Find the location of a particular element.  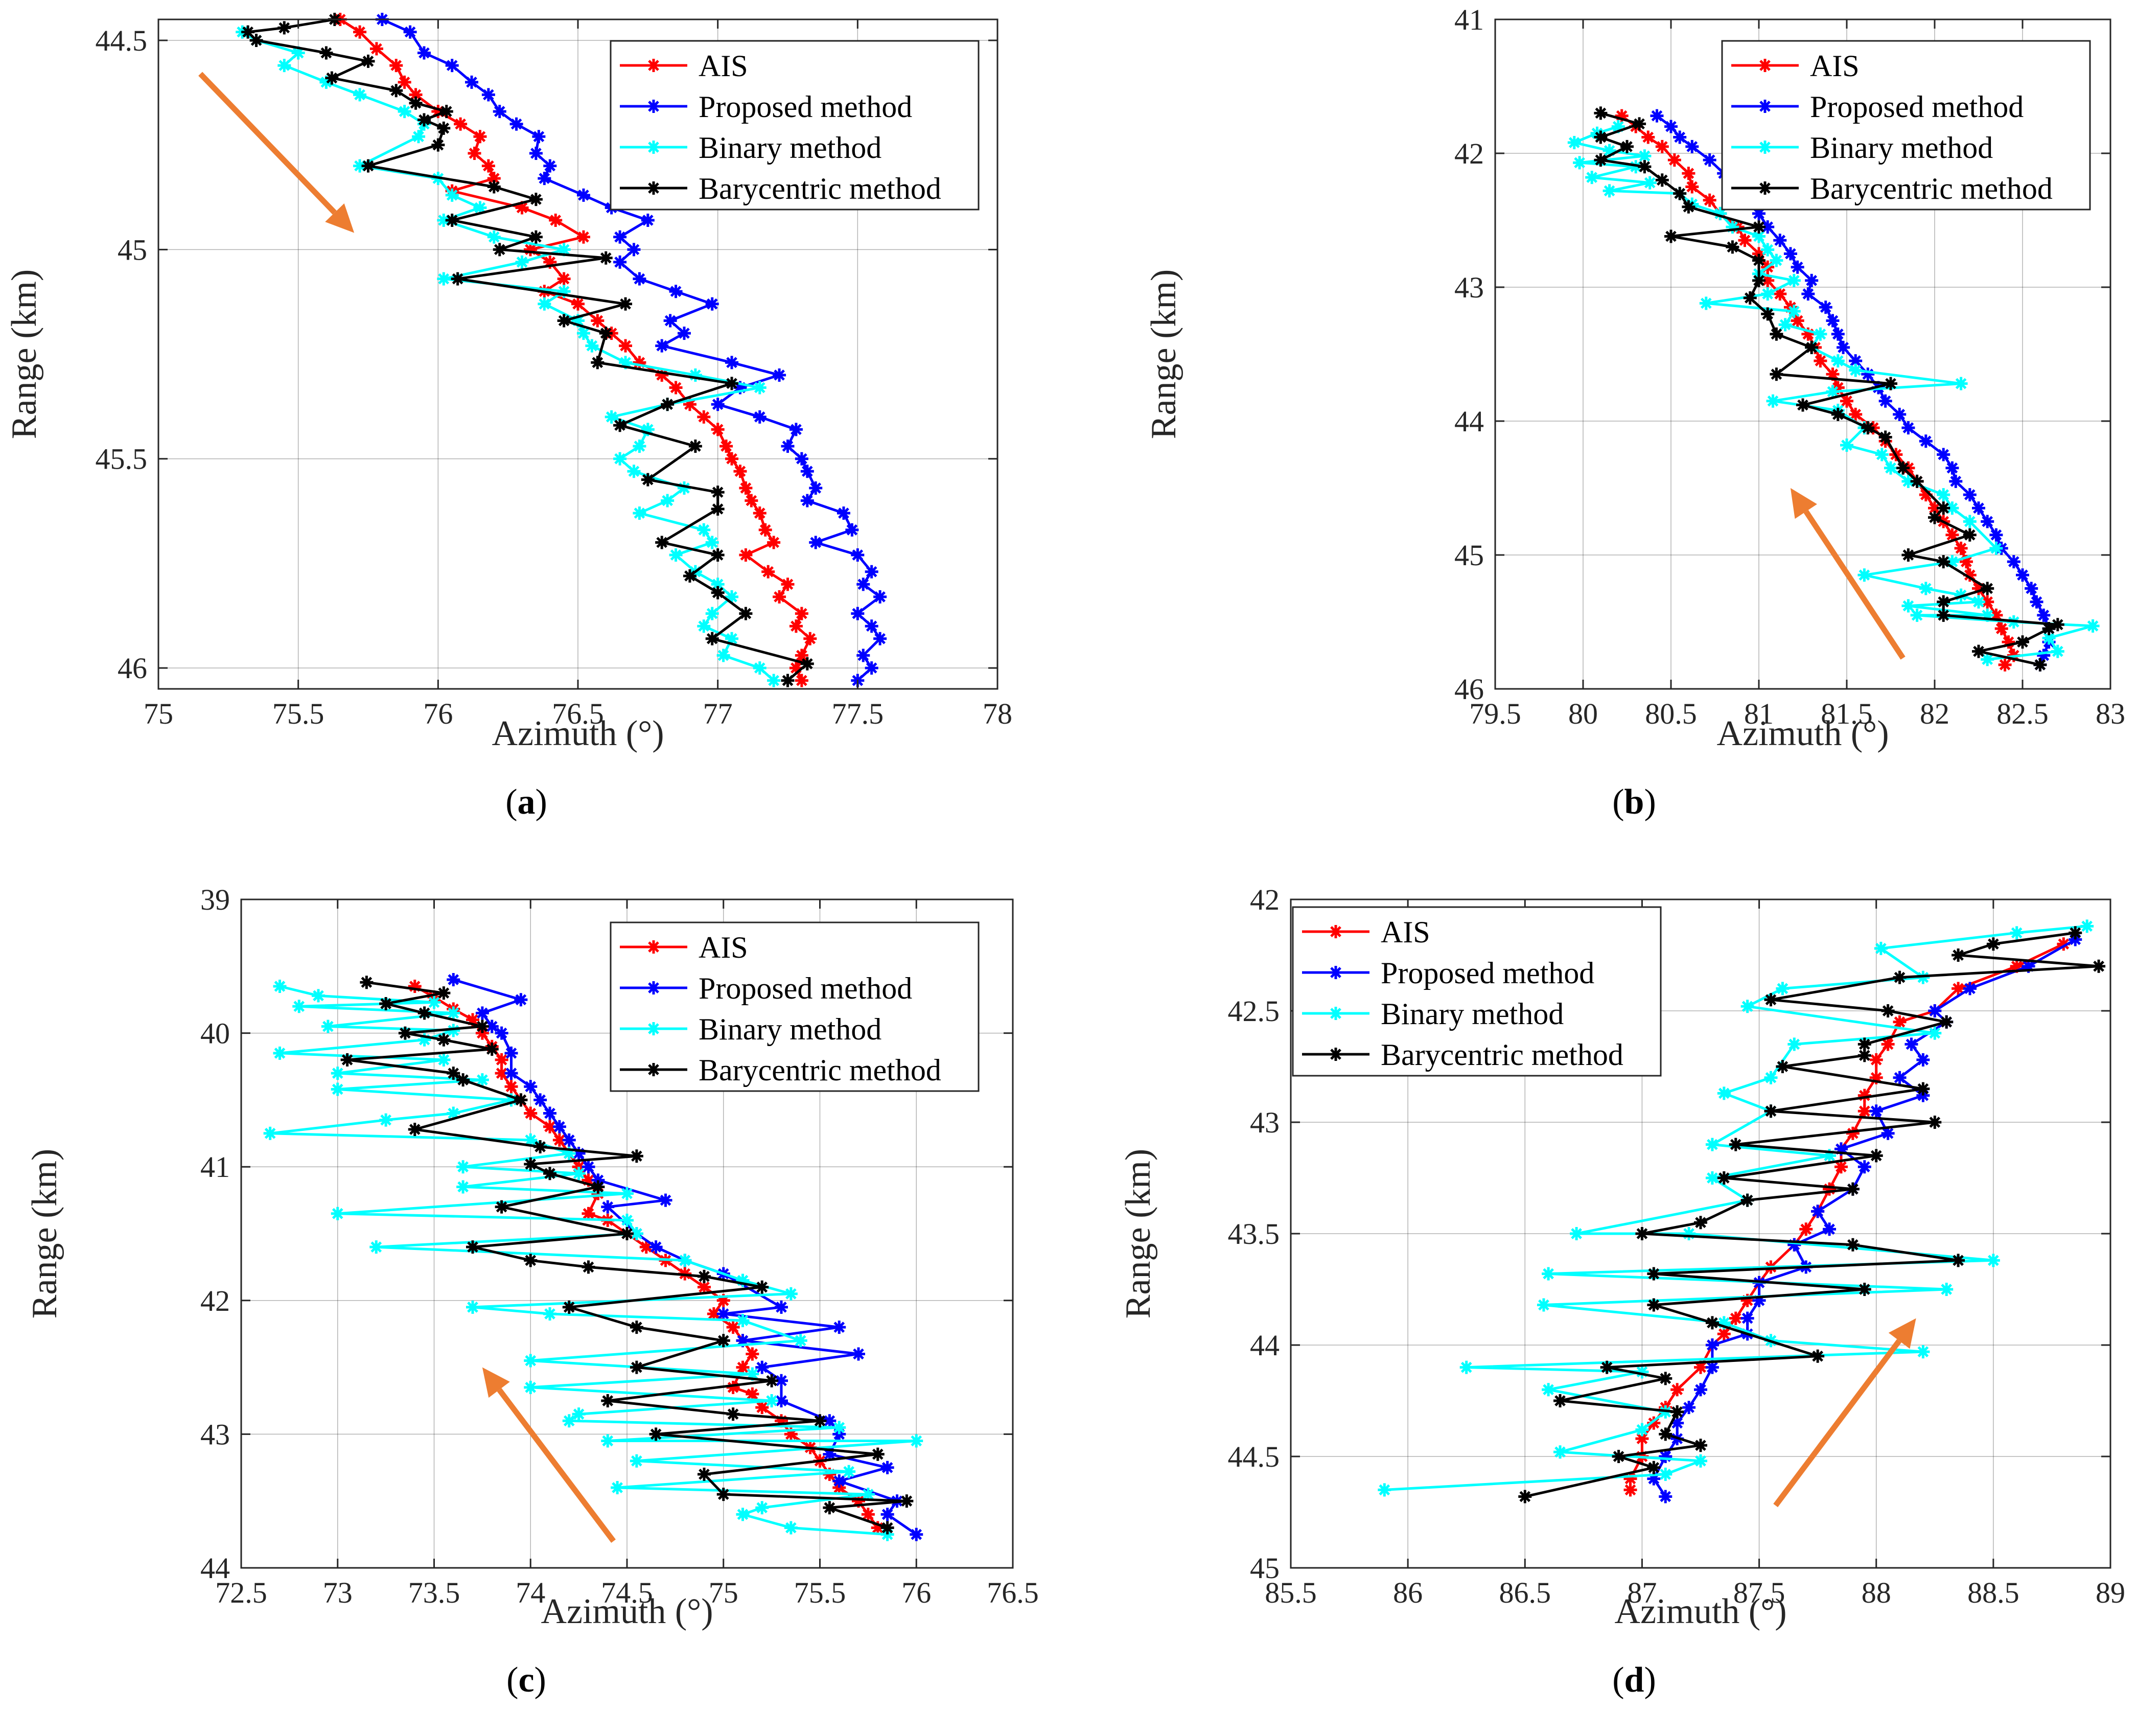

x-tick-label: 73 is located at coordinates (338, 1592).